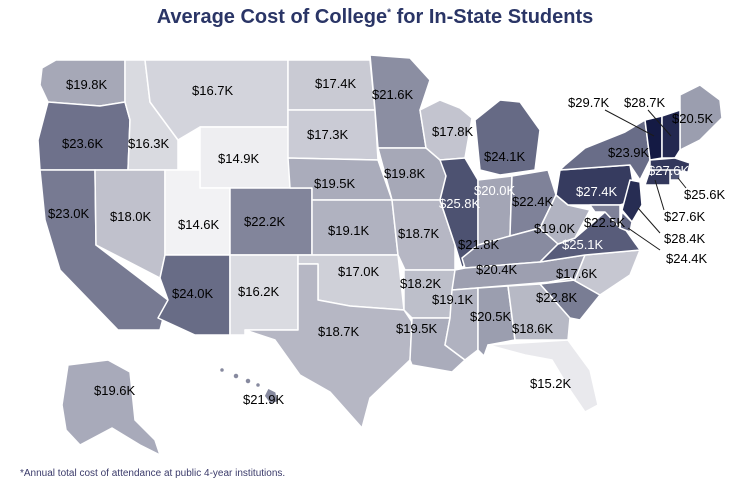 The height and width of the screenshot is (490, 750). What do you see at coordinates (272, 17) in the screenshot?
I see `title-text: Average Cost of College` at bounding box center [272, 17].